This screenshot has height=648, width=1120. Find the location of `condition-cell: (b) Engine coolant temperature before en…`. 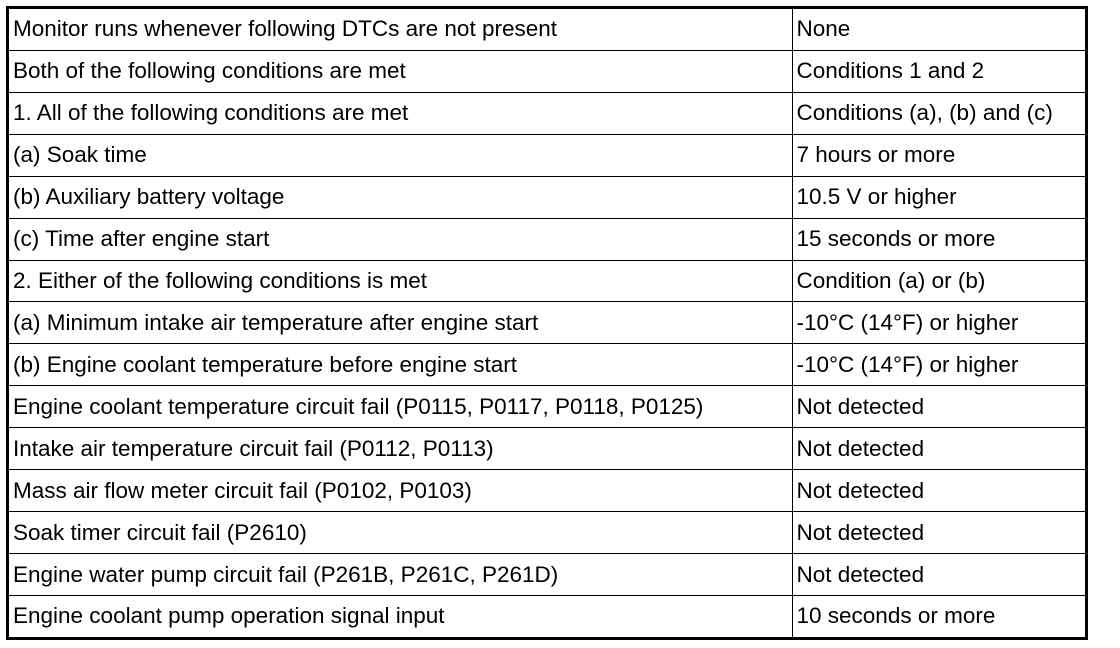

condition-cell: (b) Engine coolant temperature before en… is located at coordinates (401, 365).